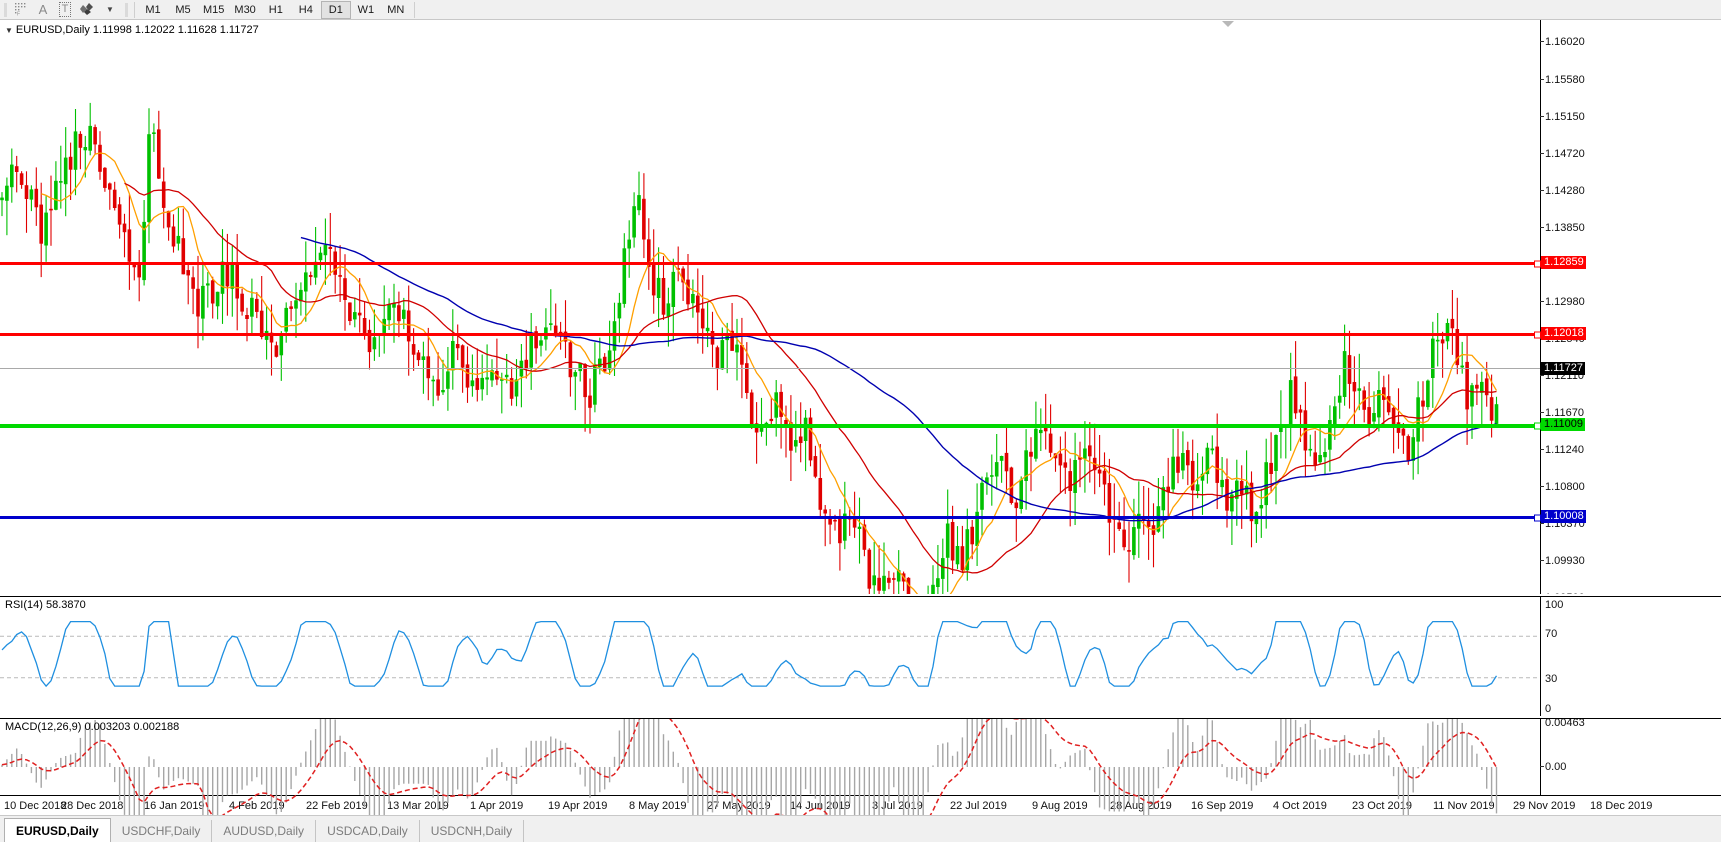 This screenshot has height=842, width=1721. What do you see at coordinates (368, 831) in the screenshot?
I see `tab-usdcad-daily: USDCAD,Daily` at bounding box center [368, 831].